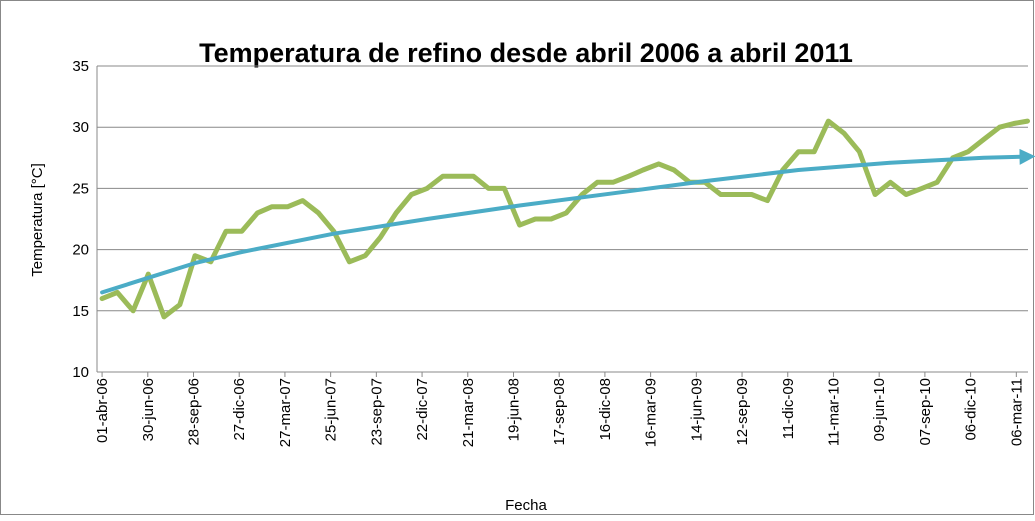 This screenshot has height=521, width=1035. Describe the element at coordinates (331, 409) in the screenshot. I see `x-tick-label: 25-jun-07` at that location.